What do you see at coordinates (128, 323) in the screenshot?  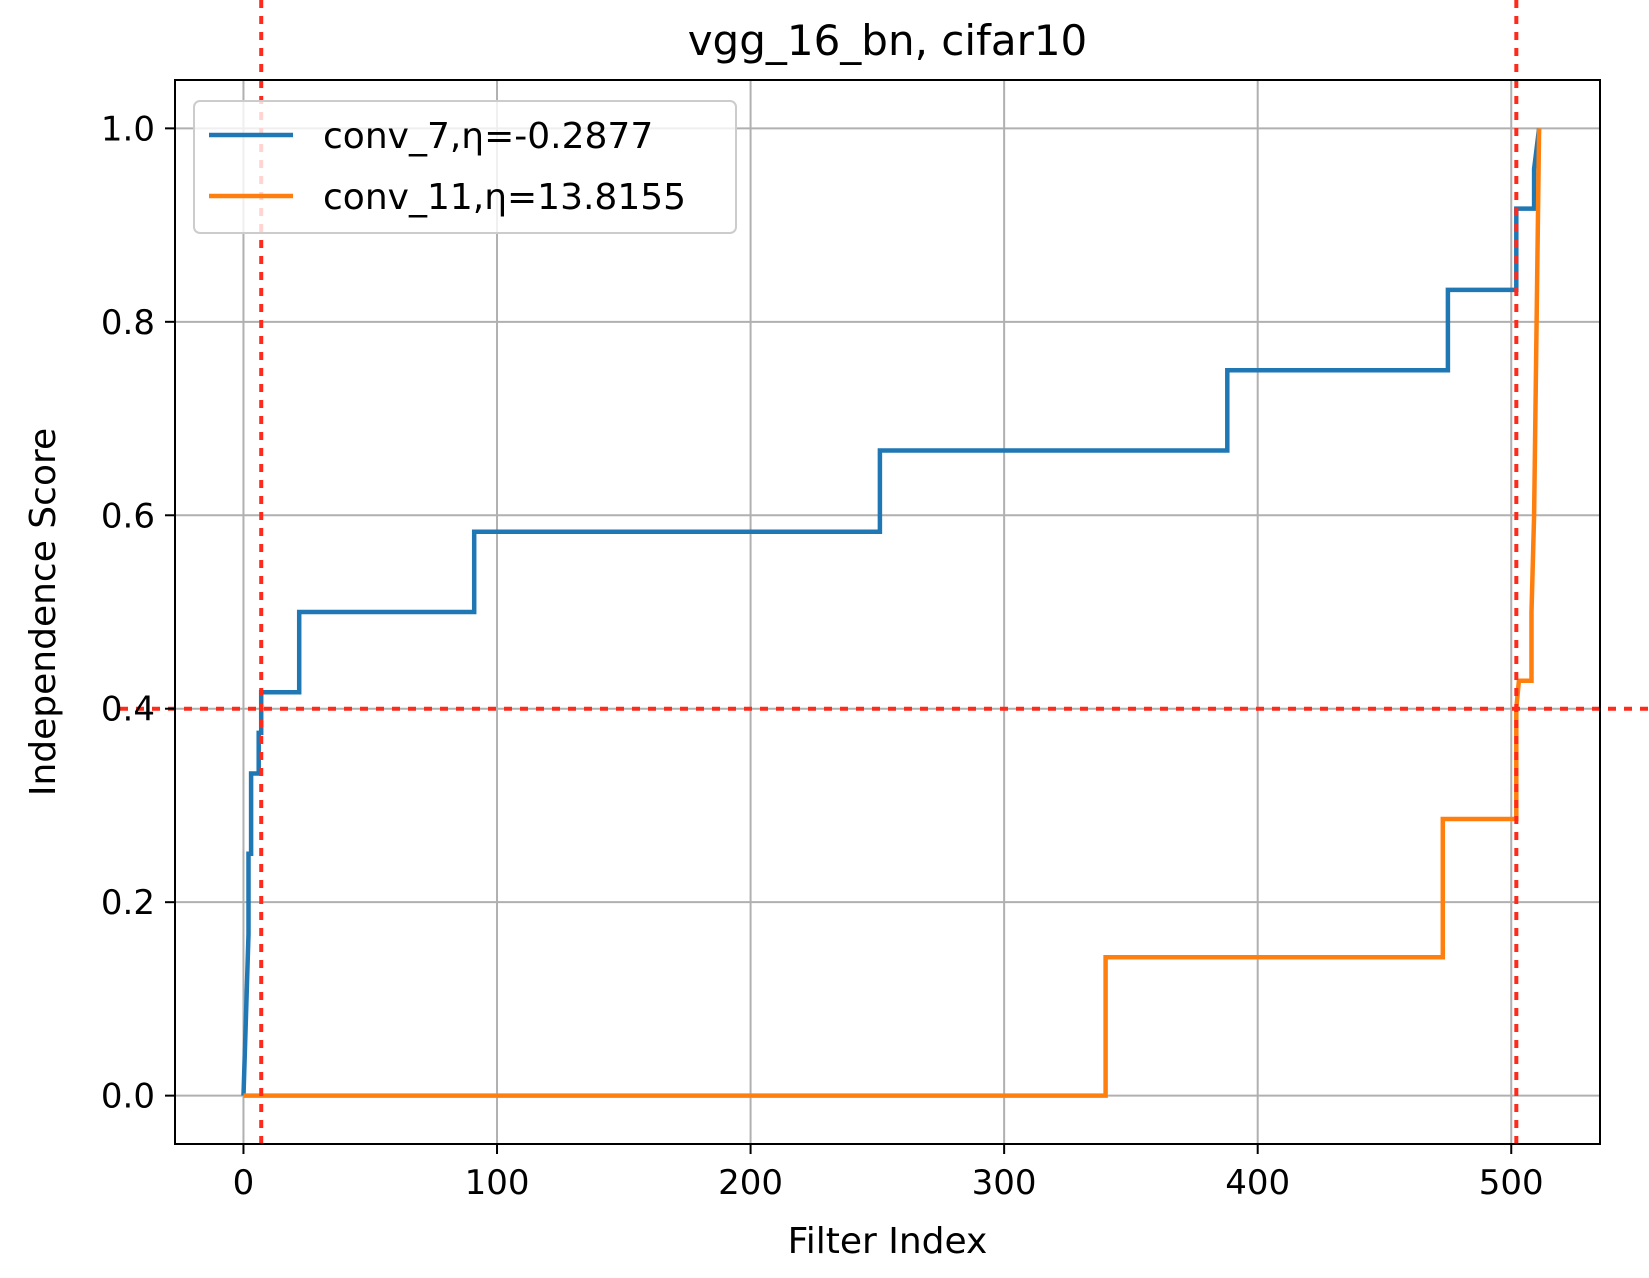 I see `y-tick-label: 0.8` at bounding box center [128, 323].